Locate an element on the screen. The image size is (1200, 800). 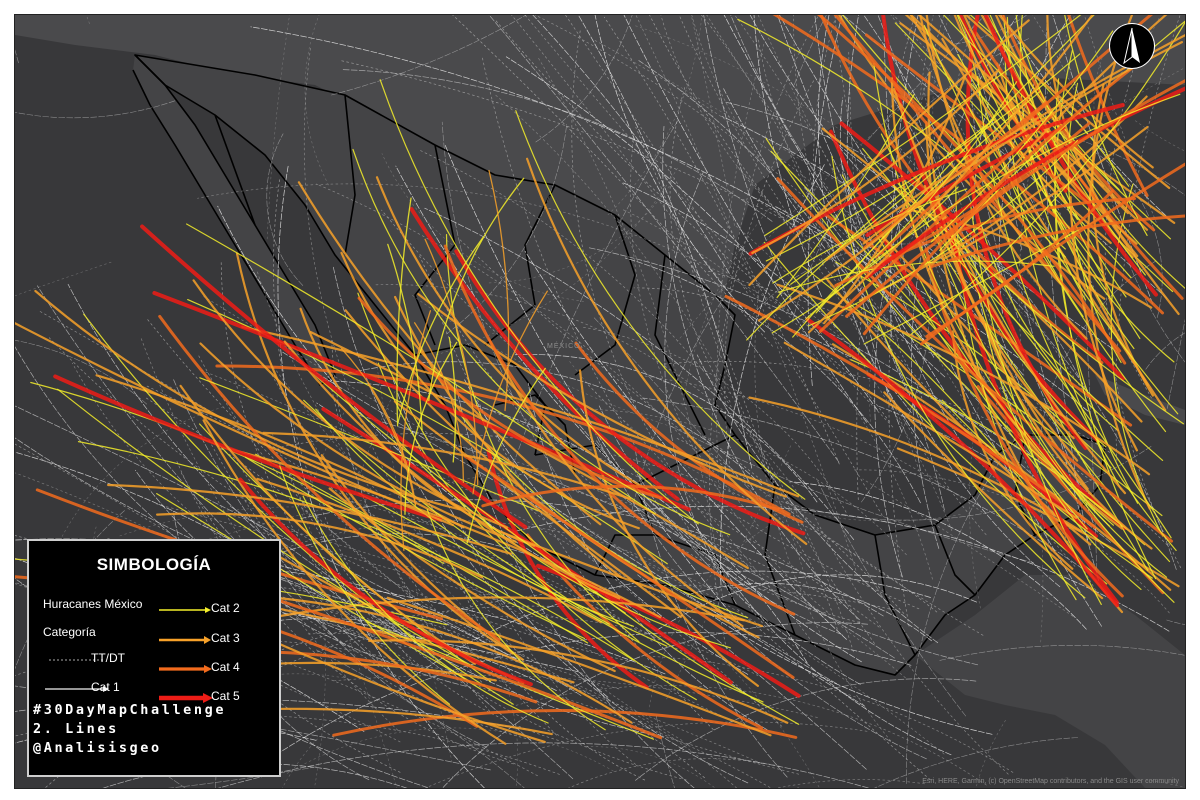
country-label-mexico: MÉXICO is located at coordinates (564, 346).